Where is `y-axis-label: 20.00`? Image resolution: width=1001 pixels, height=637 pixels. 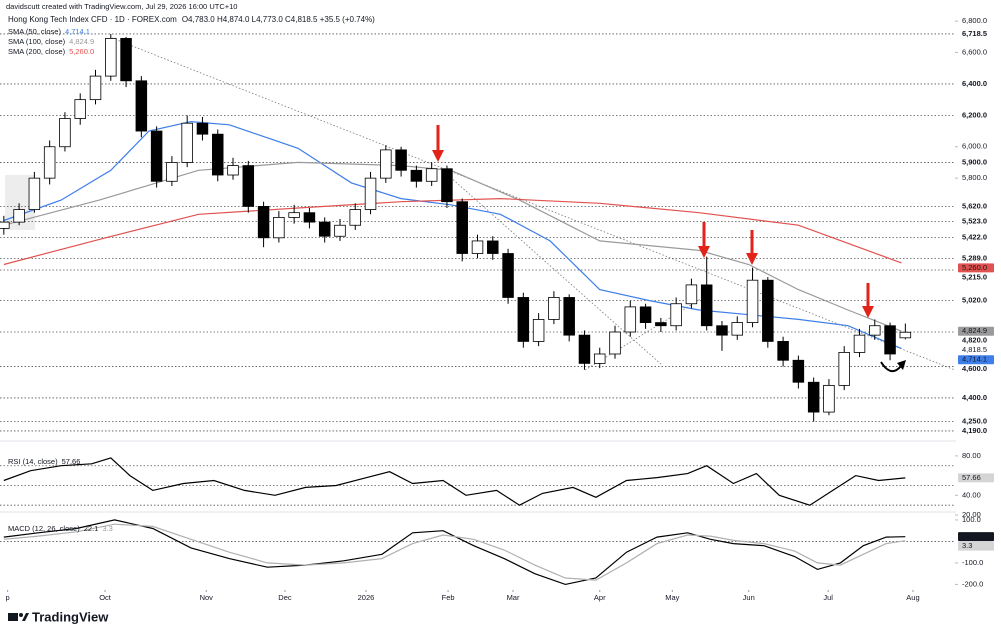
y-axis-label: 20.00 is located at coordinates (971, 514).